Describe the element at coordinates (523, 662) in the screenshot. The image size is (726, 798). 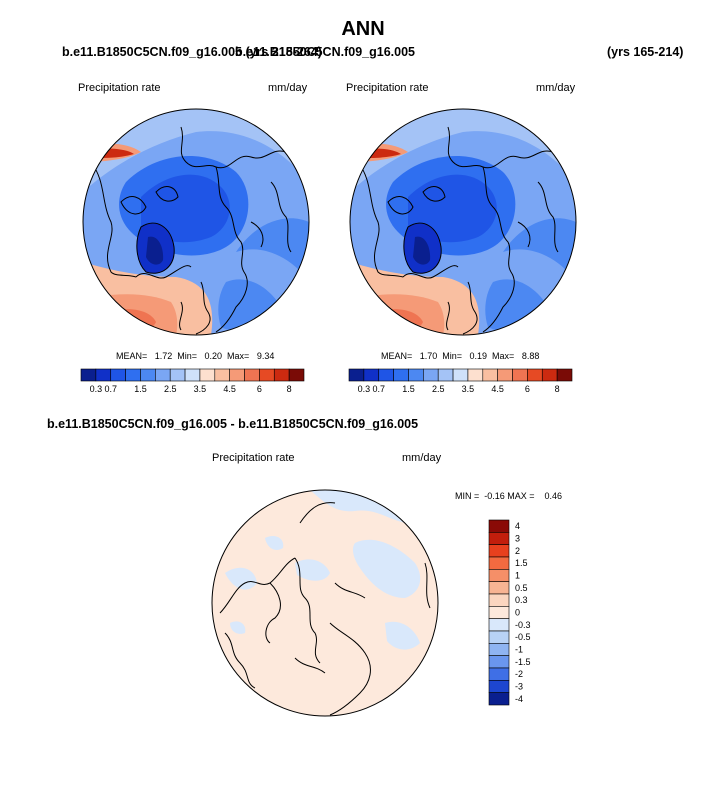
I see `panel3-colorbar-tick-label: -1.5` at that location.